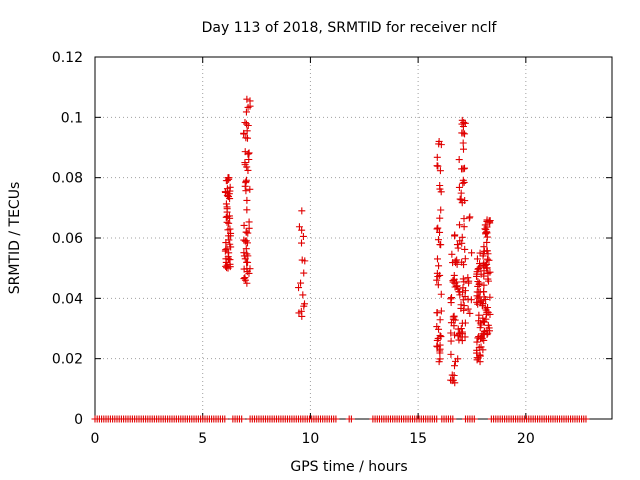 Image resolution: width=640 pixels, height=480 pixels. I want to click on y-tick-label: 0.12, so click(67, 58).